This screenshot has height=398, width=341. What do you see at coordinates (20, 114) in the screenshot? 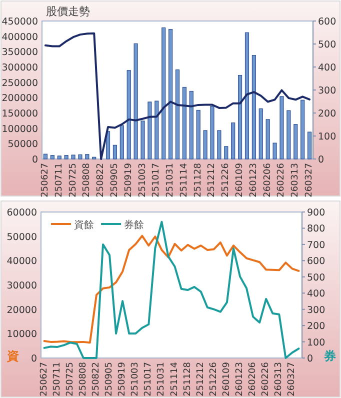
I see `y-tick-label: 150000` at bounding box center [20, 114].